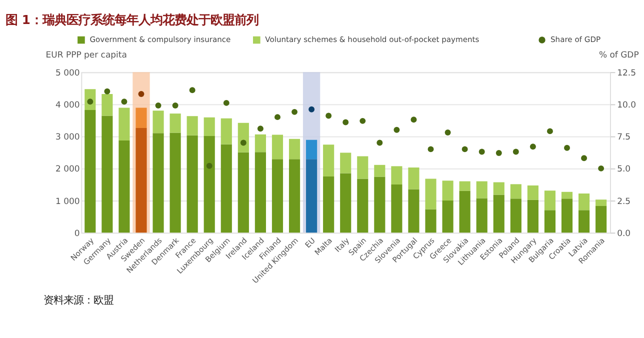 This screenshot has height=338, width=644. What do you see at coordinates (626, 105) in the screenshot?
I see `y2-tick-label: 10.0` at bounding box center [626, 105].